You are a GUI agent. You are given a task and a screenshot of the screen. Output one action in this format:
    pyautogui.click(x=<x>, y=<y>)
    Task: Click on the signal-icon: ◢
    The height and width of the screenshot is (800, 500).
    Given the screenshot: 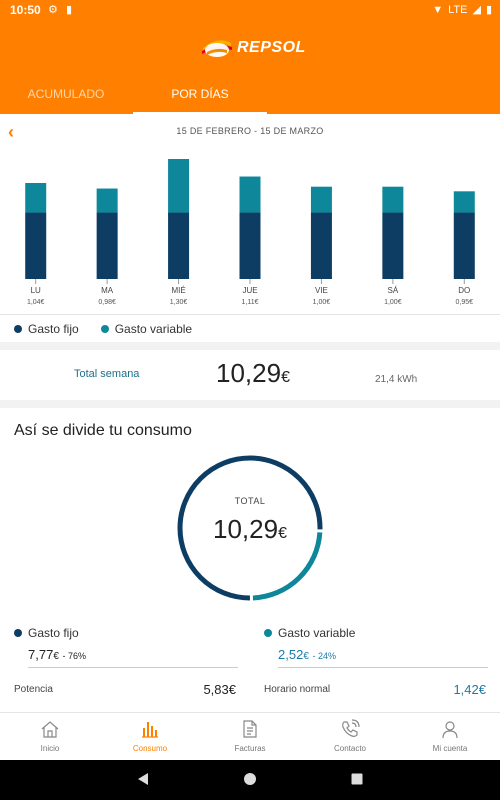 What is the action you would take?
    pyautogui.click(x=476, y=10)
    